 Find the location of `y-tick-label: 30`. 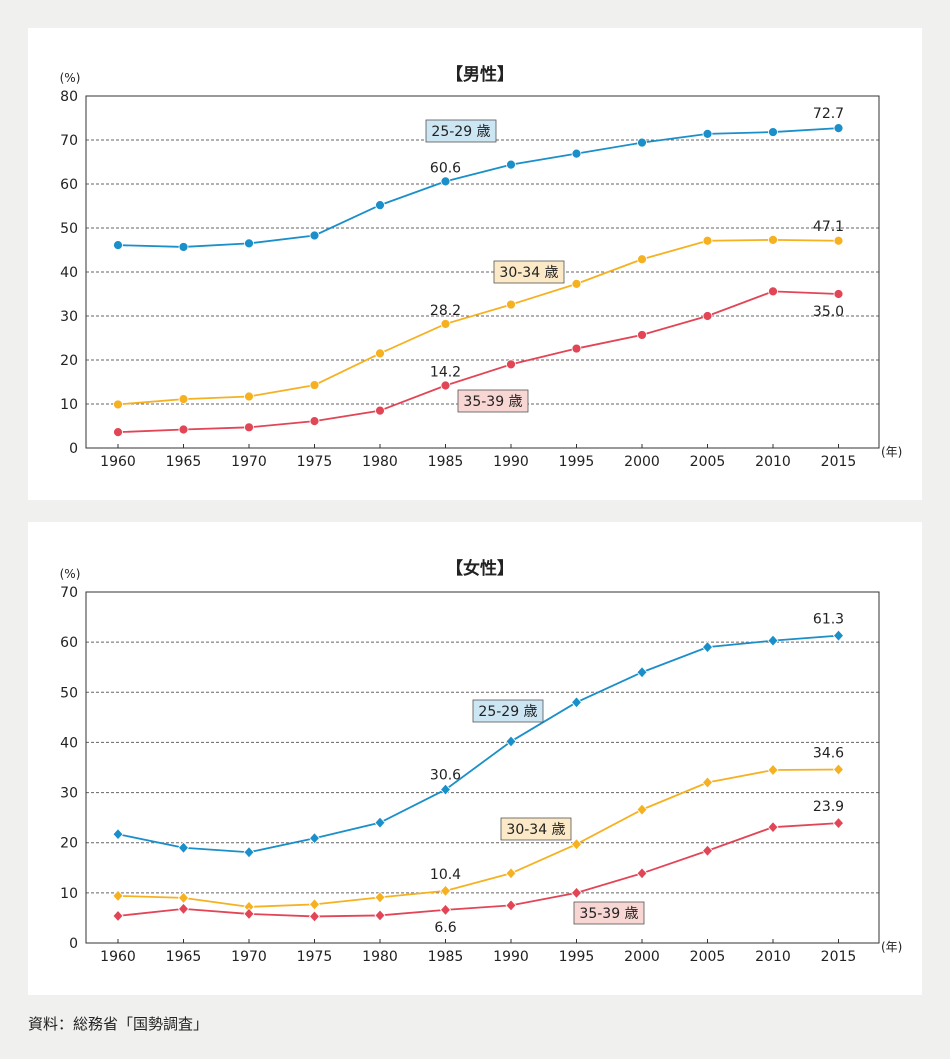

y-tick-label: 30 is located at coordinates (69, 794).